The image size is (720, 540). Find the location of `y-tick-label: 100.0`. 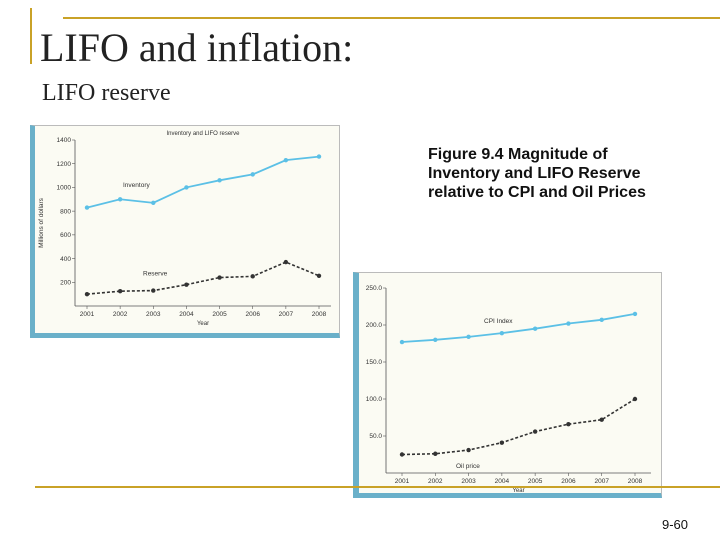

y-tick-label: 100.0 is located at coordinates (374, 399).